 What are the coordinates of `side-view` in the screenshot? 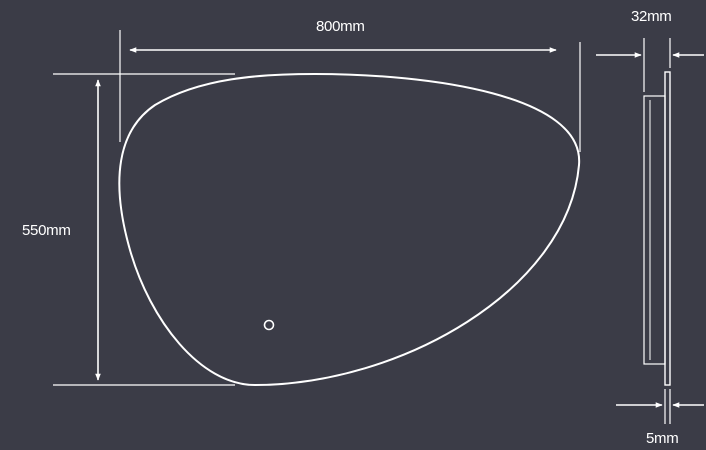 It's located at (657, 228).